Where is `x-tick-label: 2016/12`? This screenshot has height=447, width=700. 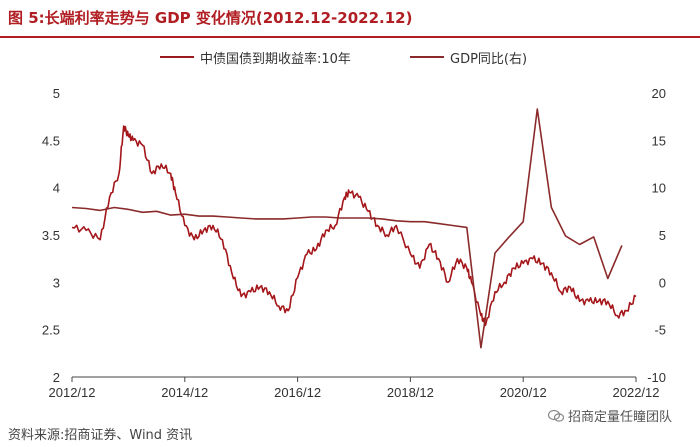
x-tick-label: 2016/12 is located at coordinates (297, 392).